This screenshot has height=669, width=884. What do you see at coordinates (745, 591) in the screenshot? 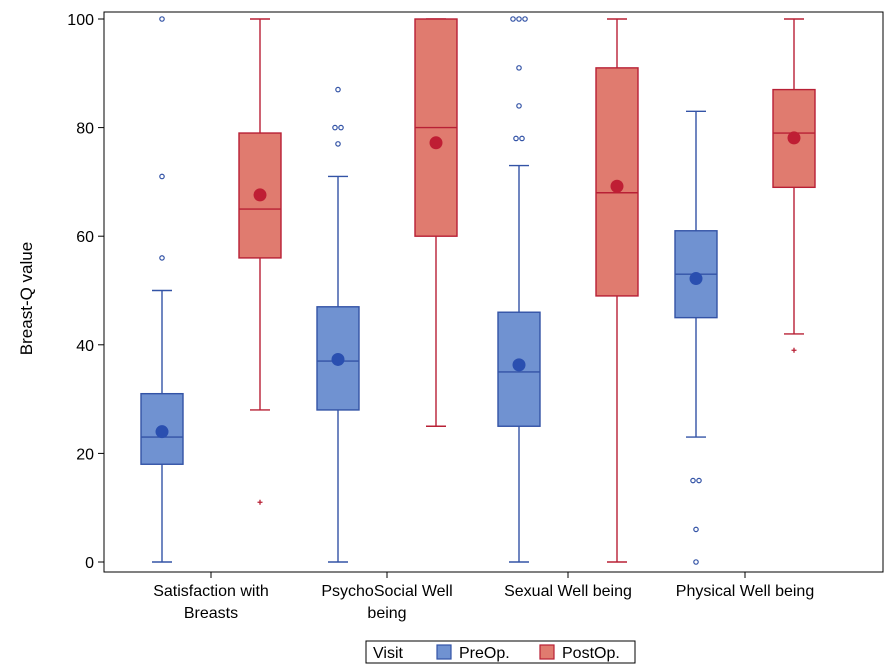
I see `x-category-label: Physical Well being` at bounding box center [745, 591].